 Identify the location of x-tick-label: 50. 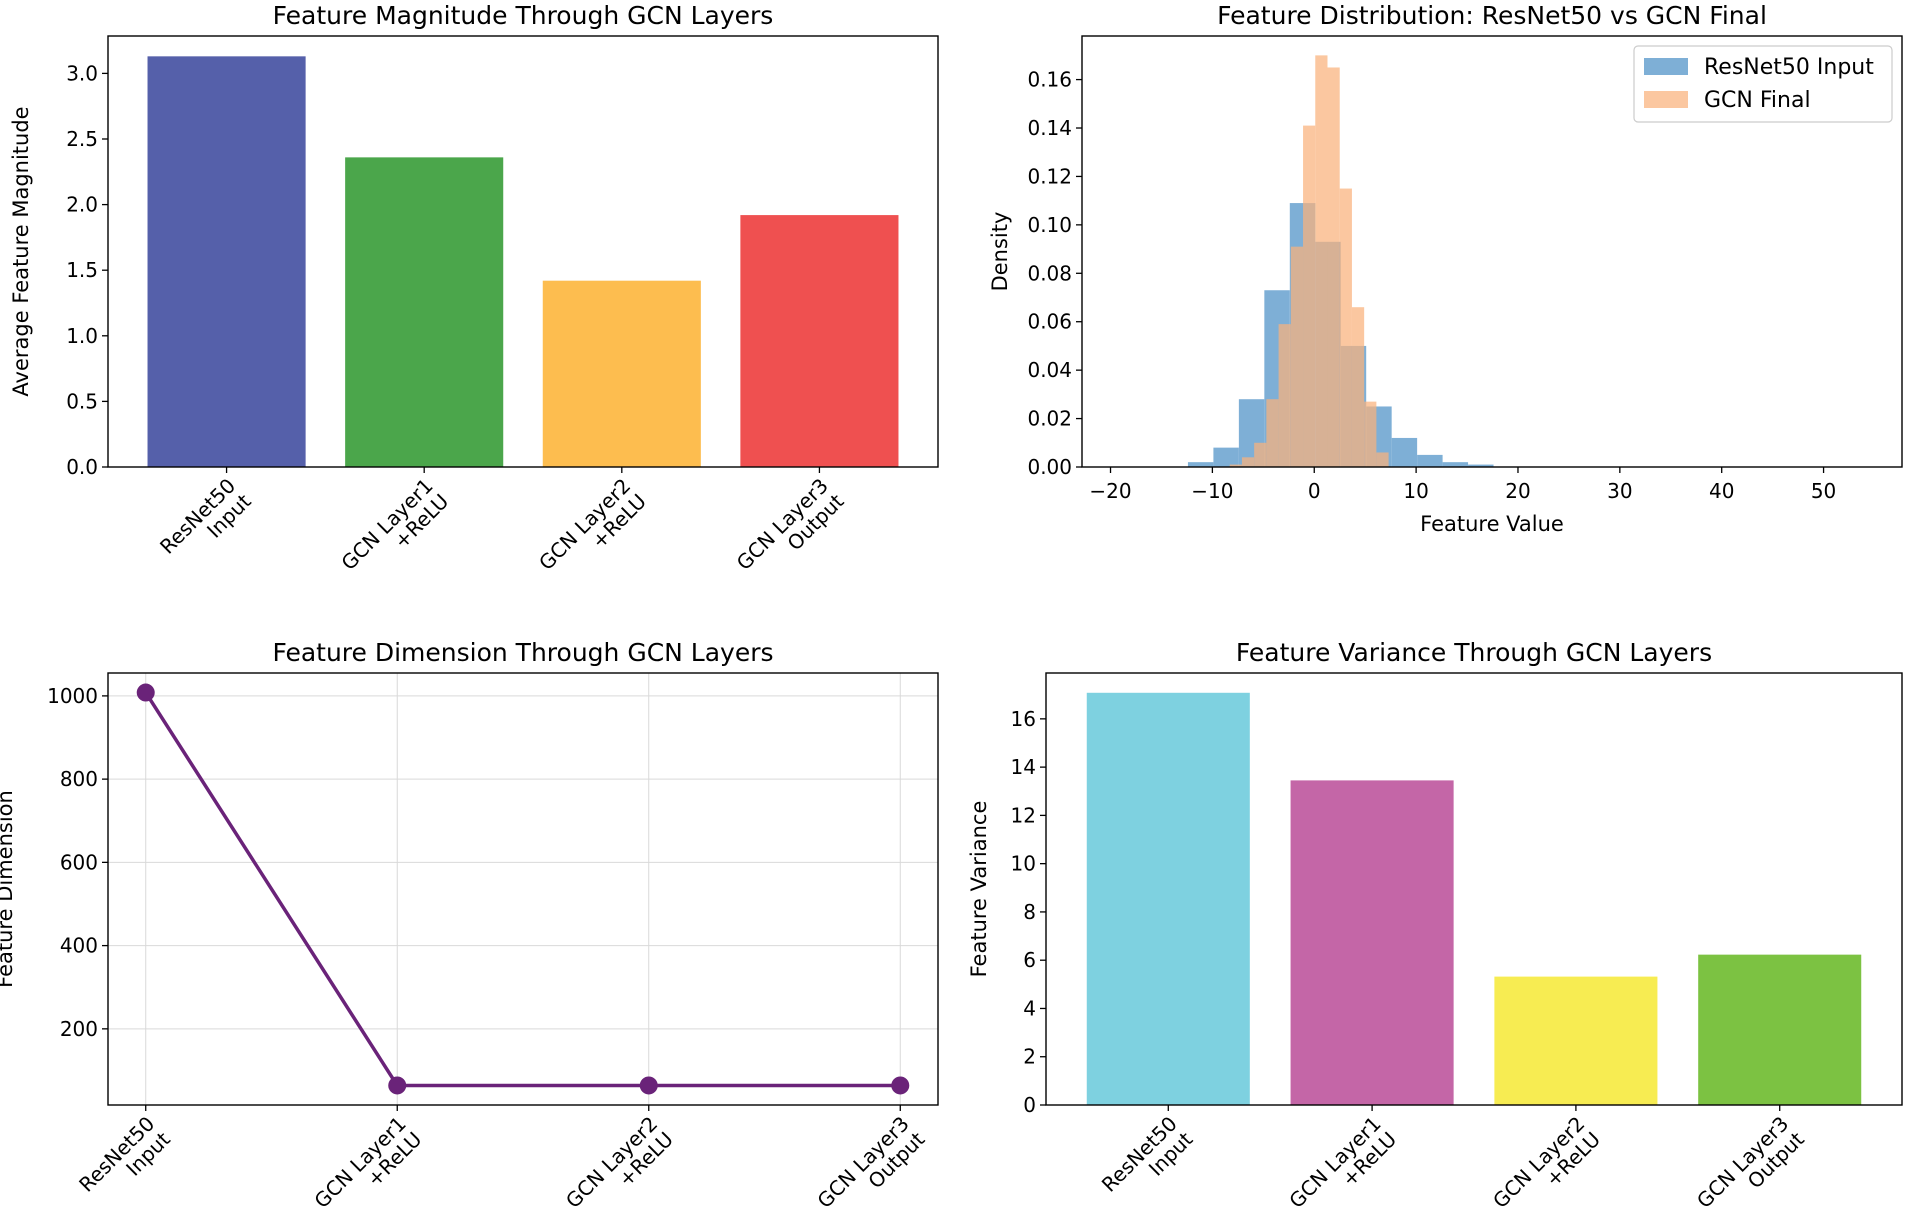
(1823, 491).